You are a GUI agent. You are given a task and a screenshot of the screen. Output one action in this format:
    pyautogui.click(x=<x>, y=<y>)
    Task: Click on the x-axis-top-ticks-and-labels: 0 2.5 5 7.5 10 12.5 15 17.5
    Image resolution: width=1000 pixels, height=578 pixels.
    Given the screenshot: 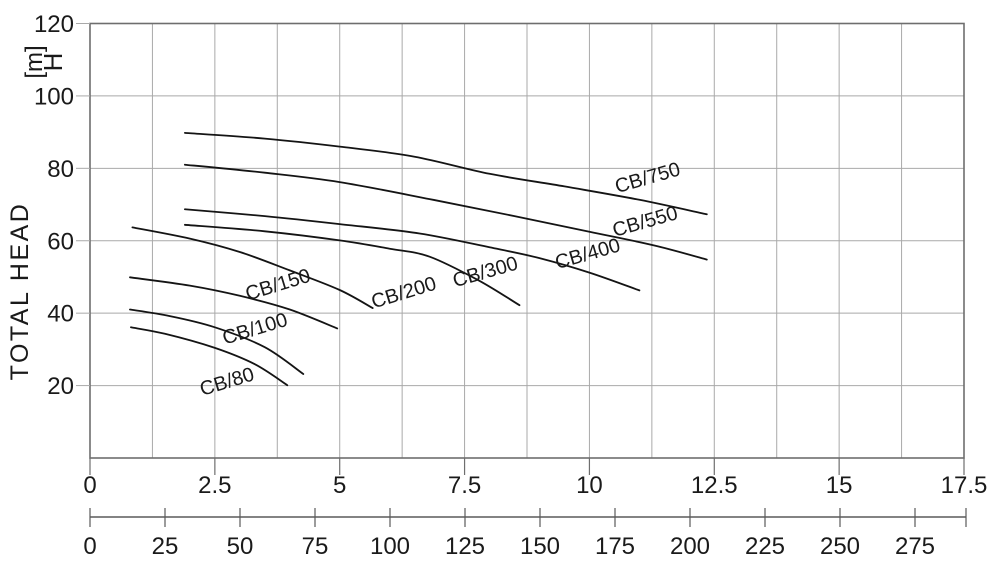 What is the action you would take?
    pyautogui.click(x=535, y=478)
    